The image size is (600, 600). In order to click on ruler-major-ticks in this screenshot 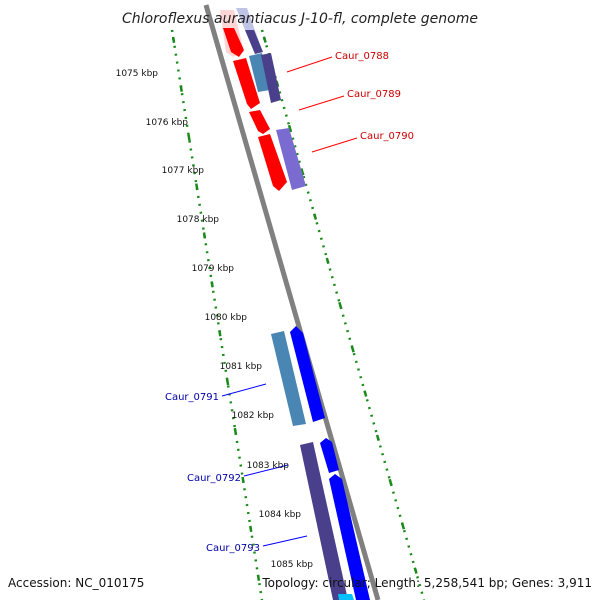, I will do `click(216, 308)`.